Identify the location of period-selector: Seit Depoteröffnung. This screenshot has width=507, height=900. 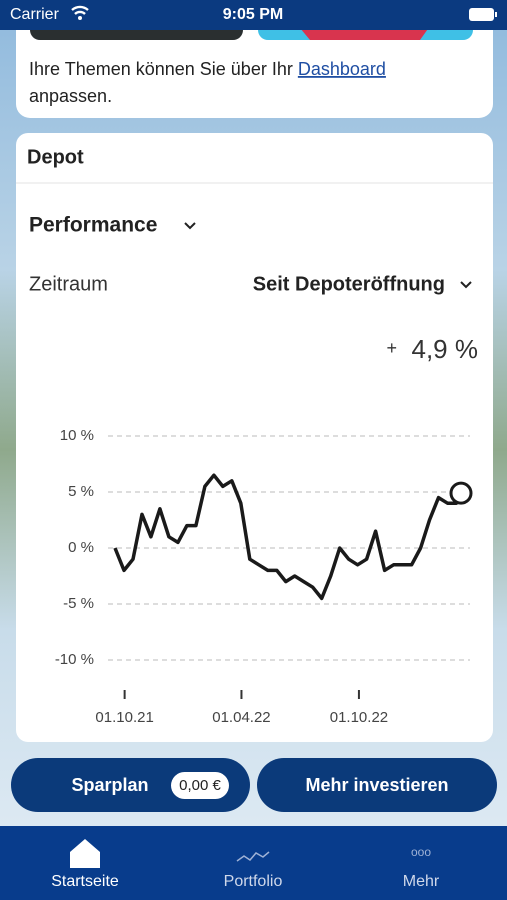
(349, 284).